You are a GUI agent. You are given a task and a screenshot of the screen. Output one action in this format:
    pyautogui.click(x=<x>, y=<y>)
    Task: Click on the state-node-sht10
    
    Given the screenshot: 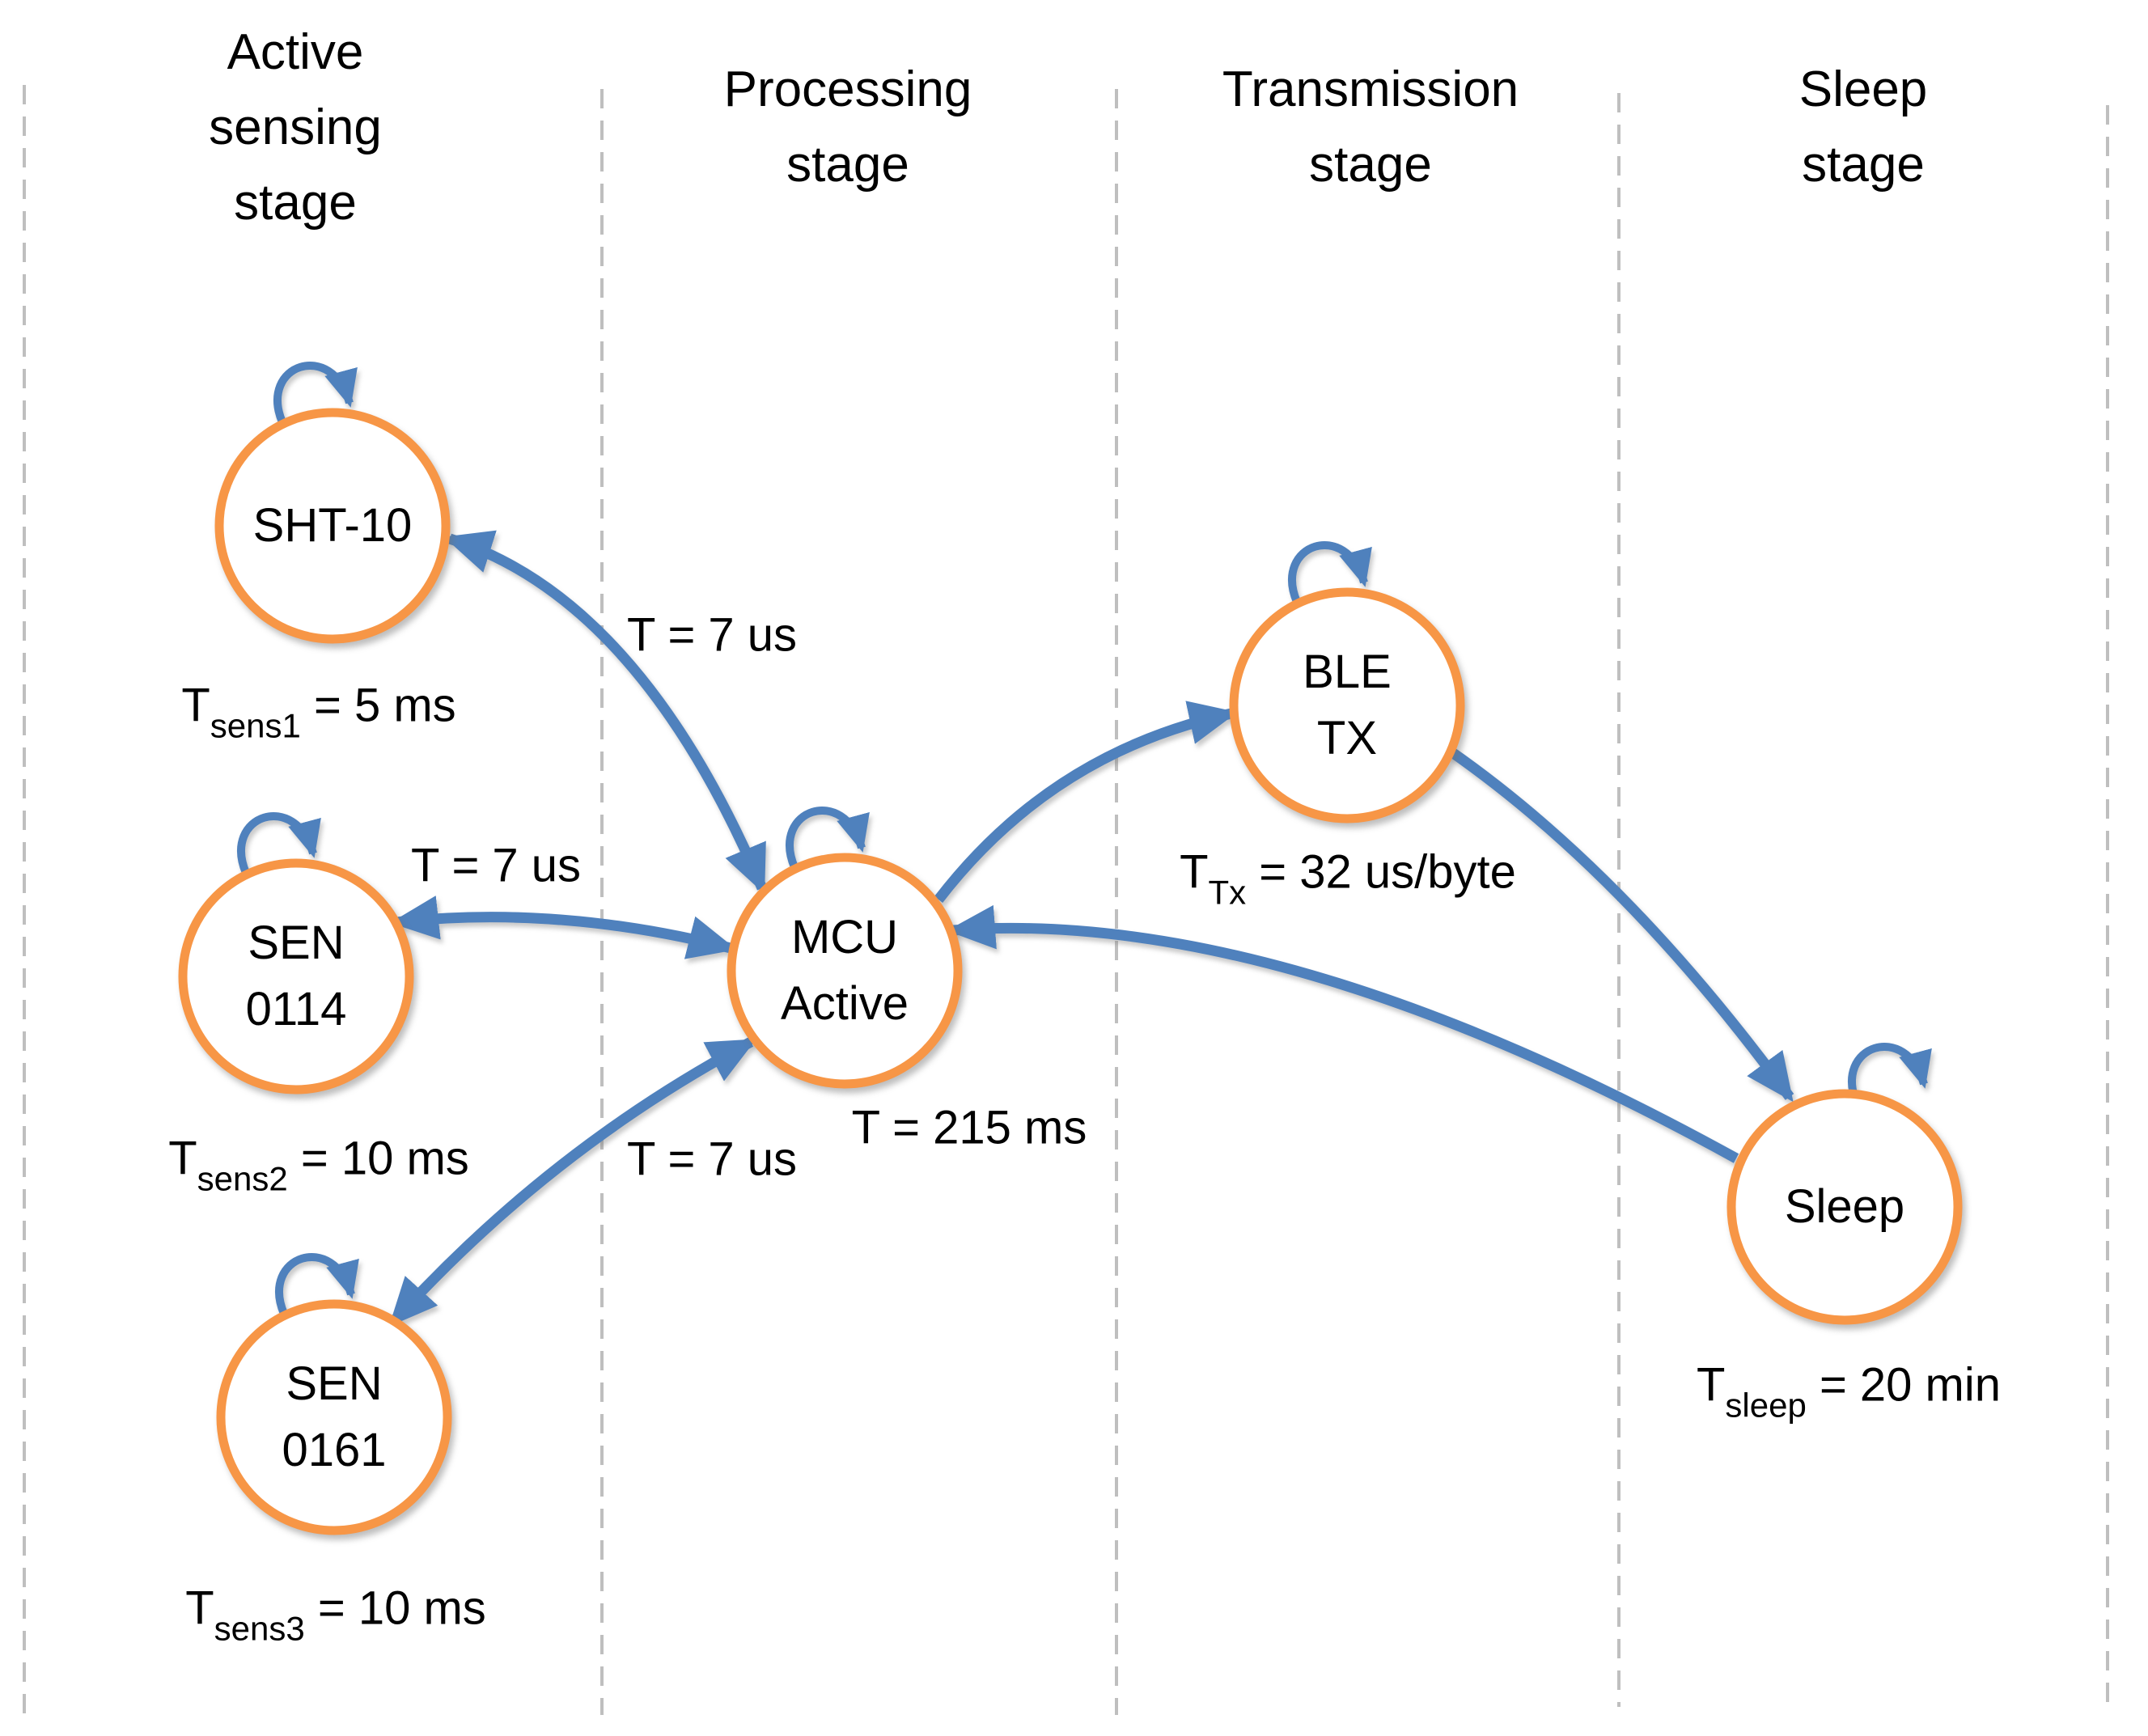 What is the action you would take?
    pyautogui.click(x=333, y=526)
    